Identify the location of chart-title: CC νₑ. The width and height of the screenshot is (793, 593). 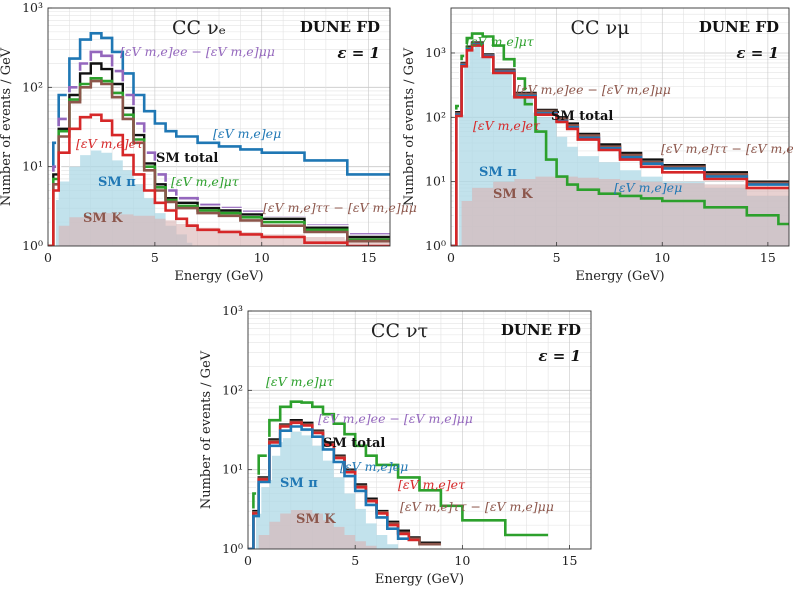
(199, 28).